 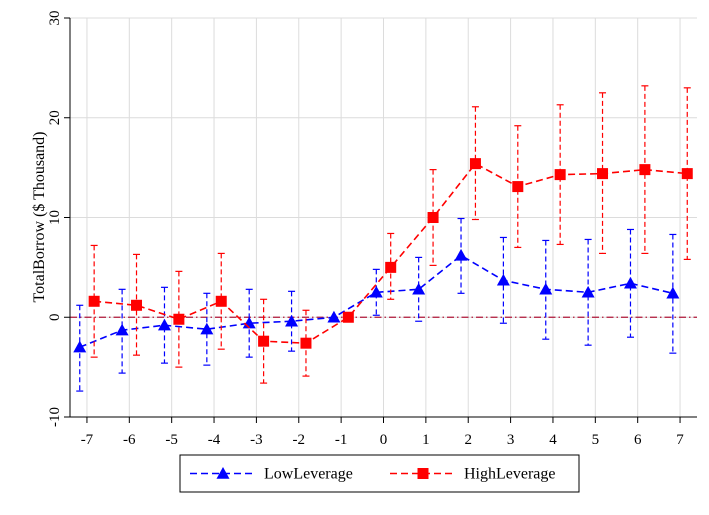 What do you see at coordinates (55, 18) in the screenshot?
I see `y-tick-label: 30` at bounding box center [55, 18].